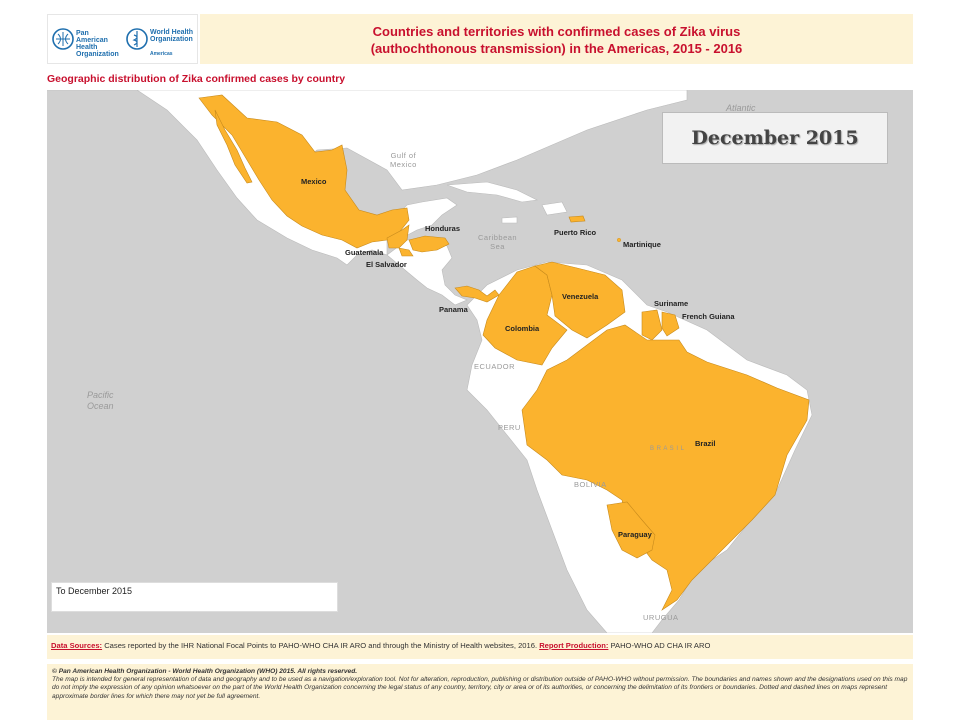 Image resolution: width=960 pixels, height=720 pixels. I want to click on venezuela-shape, so click(580, 300).